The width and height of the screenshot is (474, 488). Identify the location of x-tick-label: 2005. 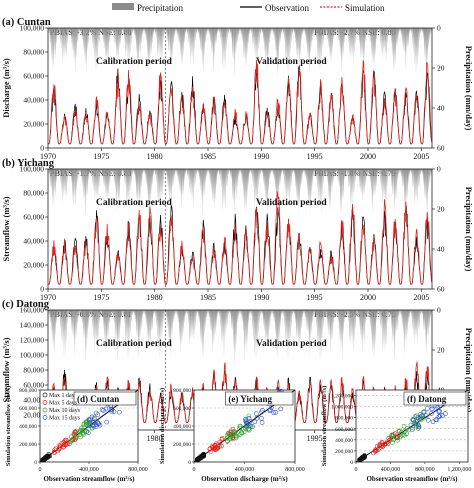
(421, 156).